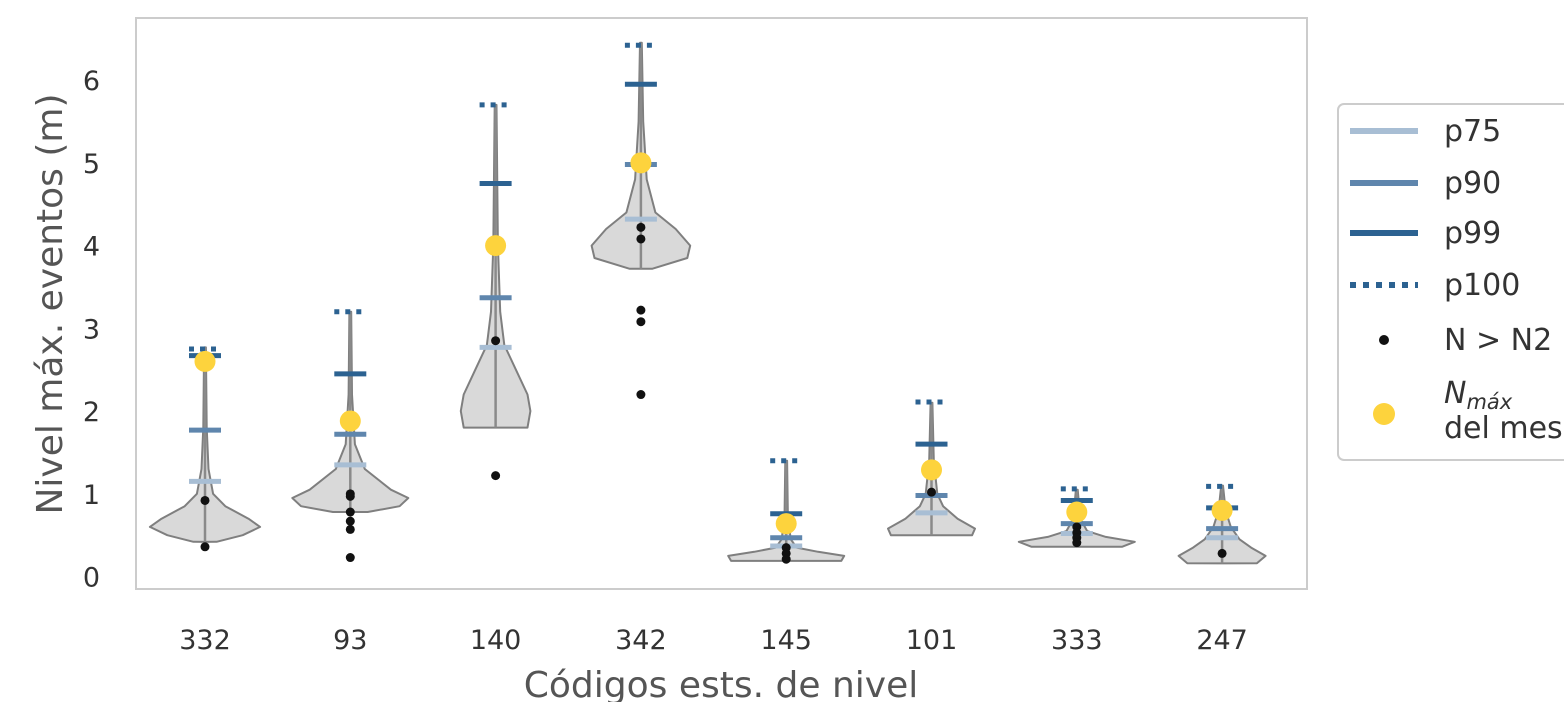 The width and height of the screenshot is (1564, 702). I want to click on x-axis-label: Códigos ests. de nivel, so click(721, 683).